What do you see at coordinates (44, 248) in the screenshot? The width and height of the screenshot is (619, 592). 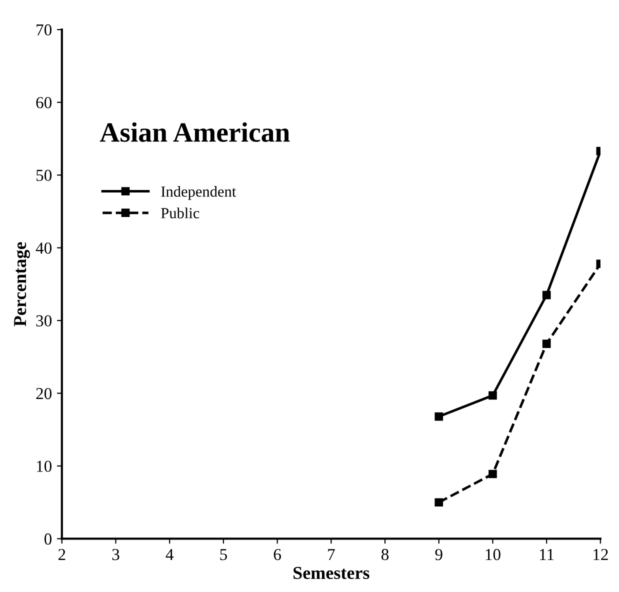 I see `y-tick-label: 40` at bounding box center [44, 248].